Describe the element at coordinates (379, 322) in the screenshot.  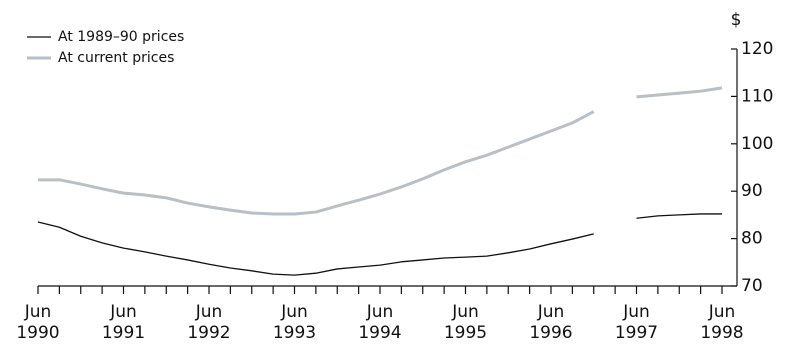
I see `x-tick-label: Jun 1994` at that location.